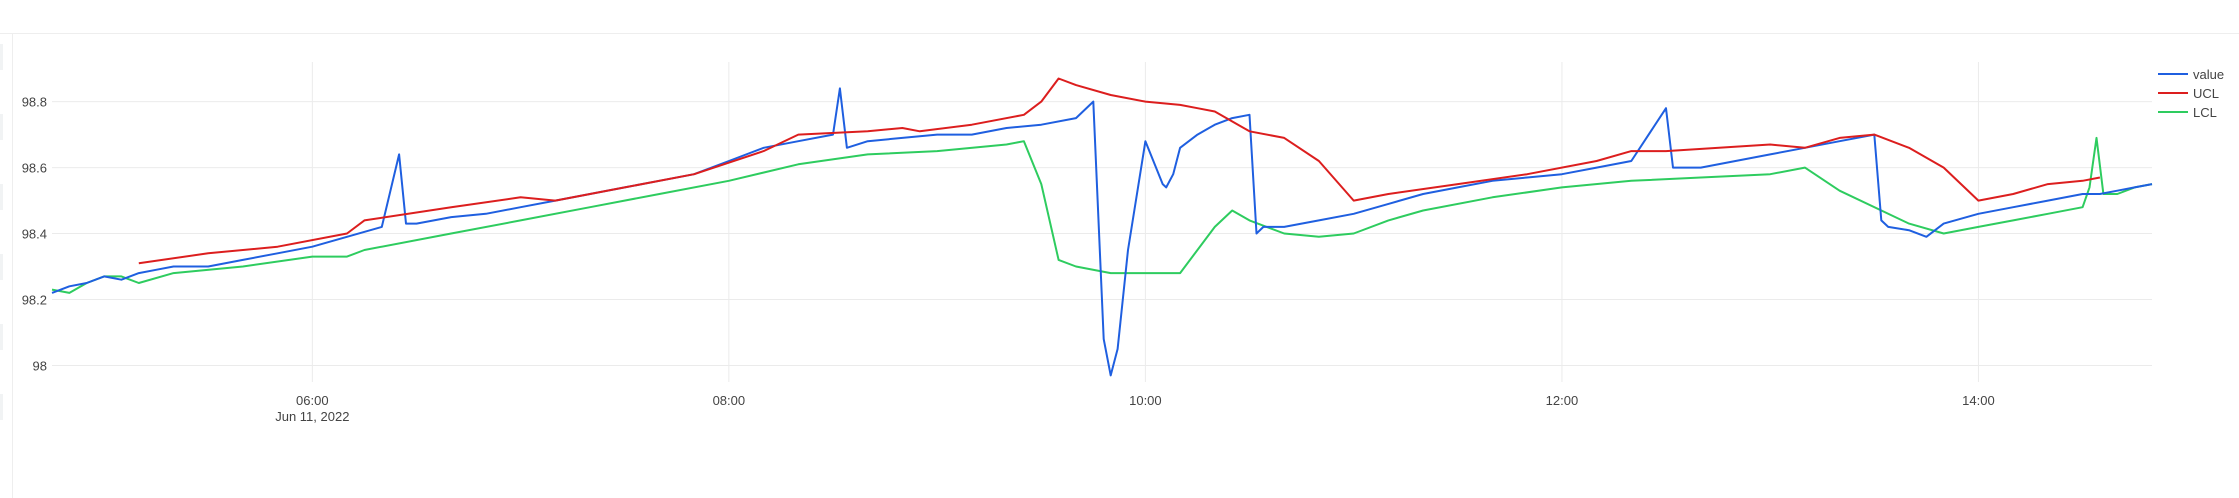  What do you see at coordinates (312, 400) in the screenshot?
I see `x-tick-label: 06:00` at bounding box center [312, 400].